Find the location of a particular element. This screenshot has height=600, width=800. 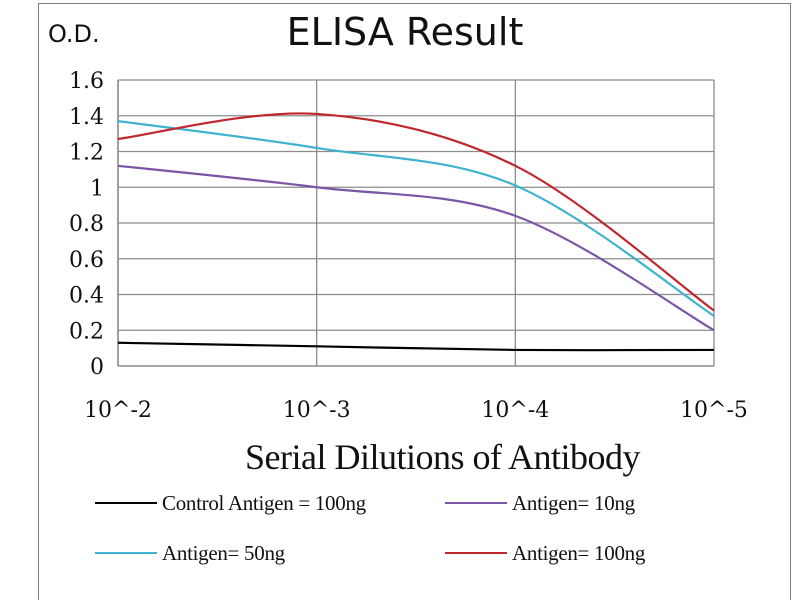

x-tick-label: 10^-2 is located at coordinates (118, 410).